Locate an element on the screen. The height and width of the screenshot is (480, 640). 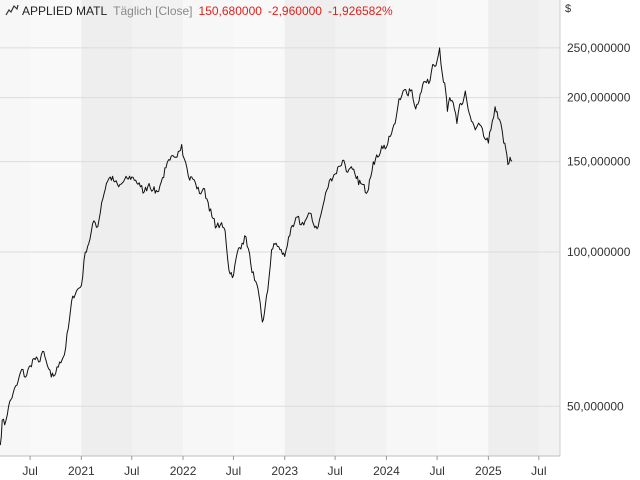
instrument-name: APPLIED MATL is located at coordinates (65, 11).